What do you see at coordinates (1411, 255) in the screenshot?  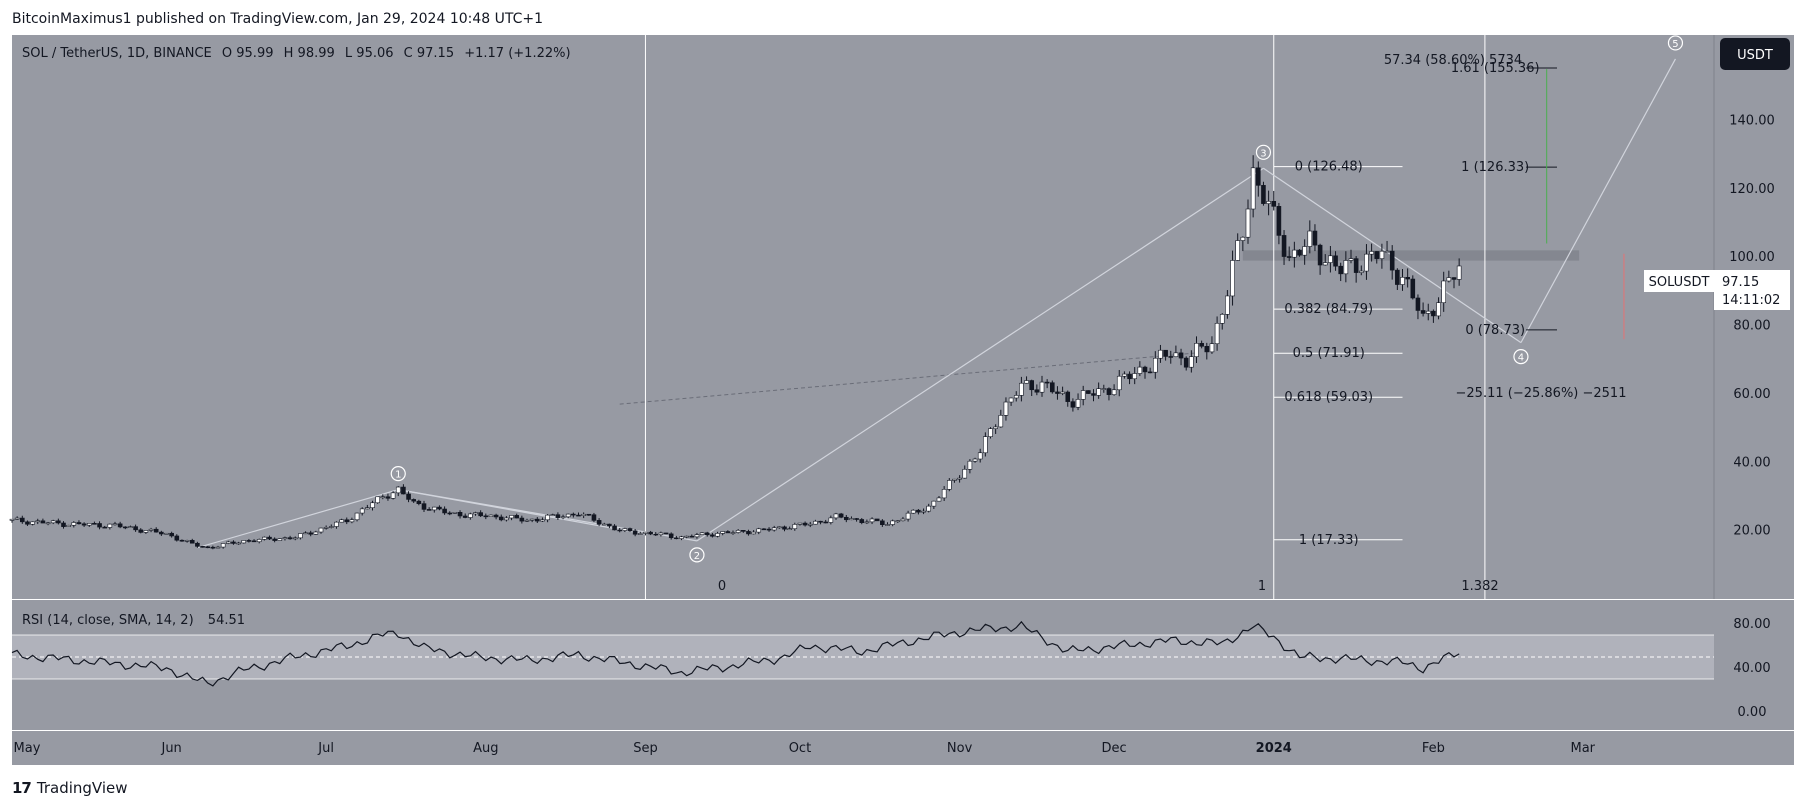 I see `resistance-zone` at bounding box center [1411, 255].